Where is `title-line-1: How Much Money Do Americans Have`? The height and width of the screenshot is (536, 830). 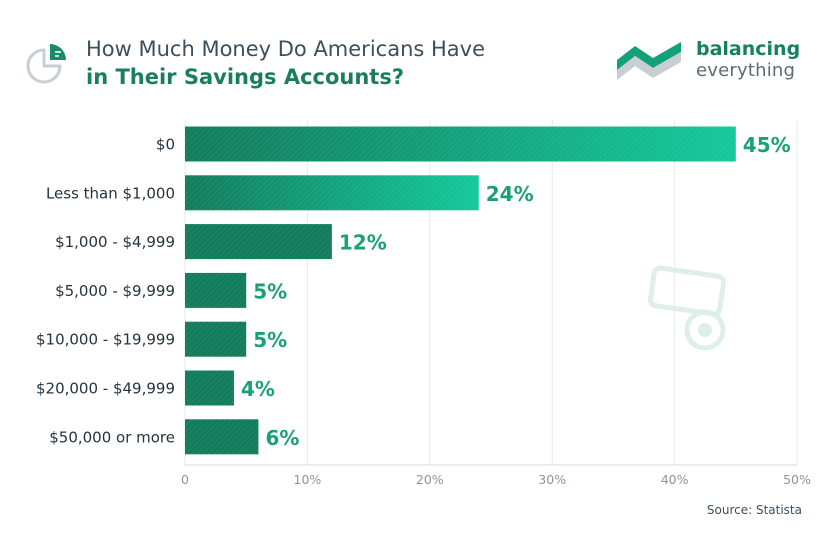 title-line-1: How Much Money Do Americans Have is located at coordinates (285, 49).